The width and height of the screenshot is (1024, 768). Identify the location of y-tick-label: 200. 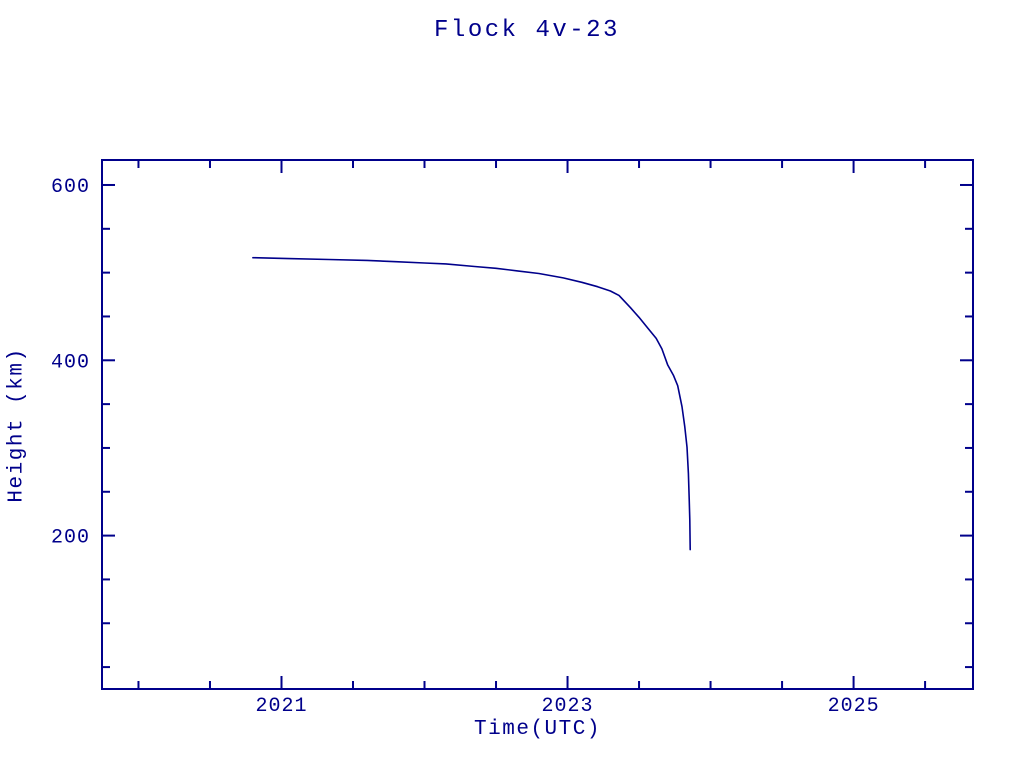
(70, 538).